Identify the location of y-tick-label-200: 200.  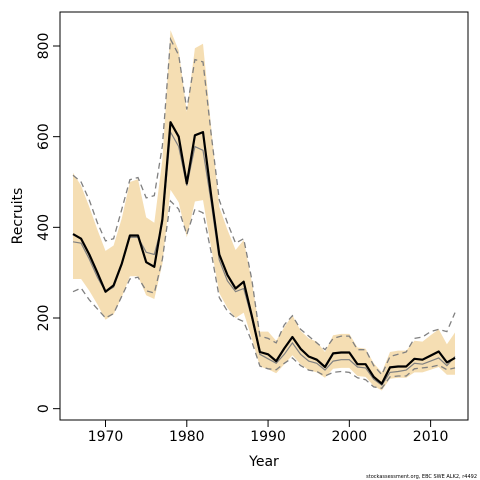
(44, 318).